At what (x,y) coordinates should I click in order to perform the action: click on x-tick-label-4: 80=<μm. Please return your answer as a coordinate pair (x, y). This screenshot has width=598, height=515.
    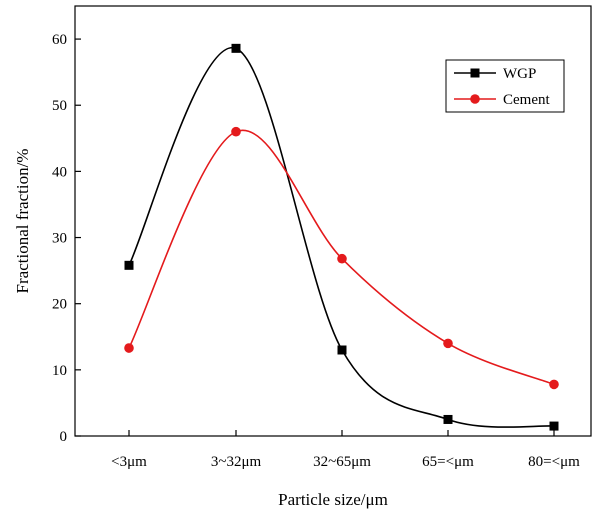
    Looking at the image, I should click on (554, 462).